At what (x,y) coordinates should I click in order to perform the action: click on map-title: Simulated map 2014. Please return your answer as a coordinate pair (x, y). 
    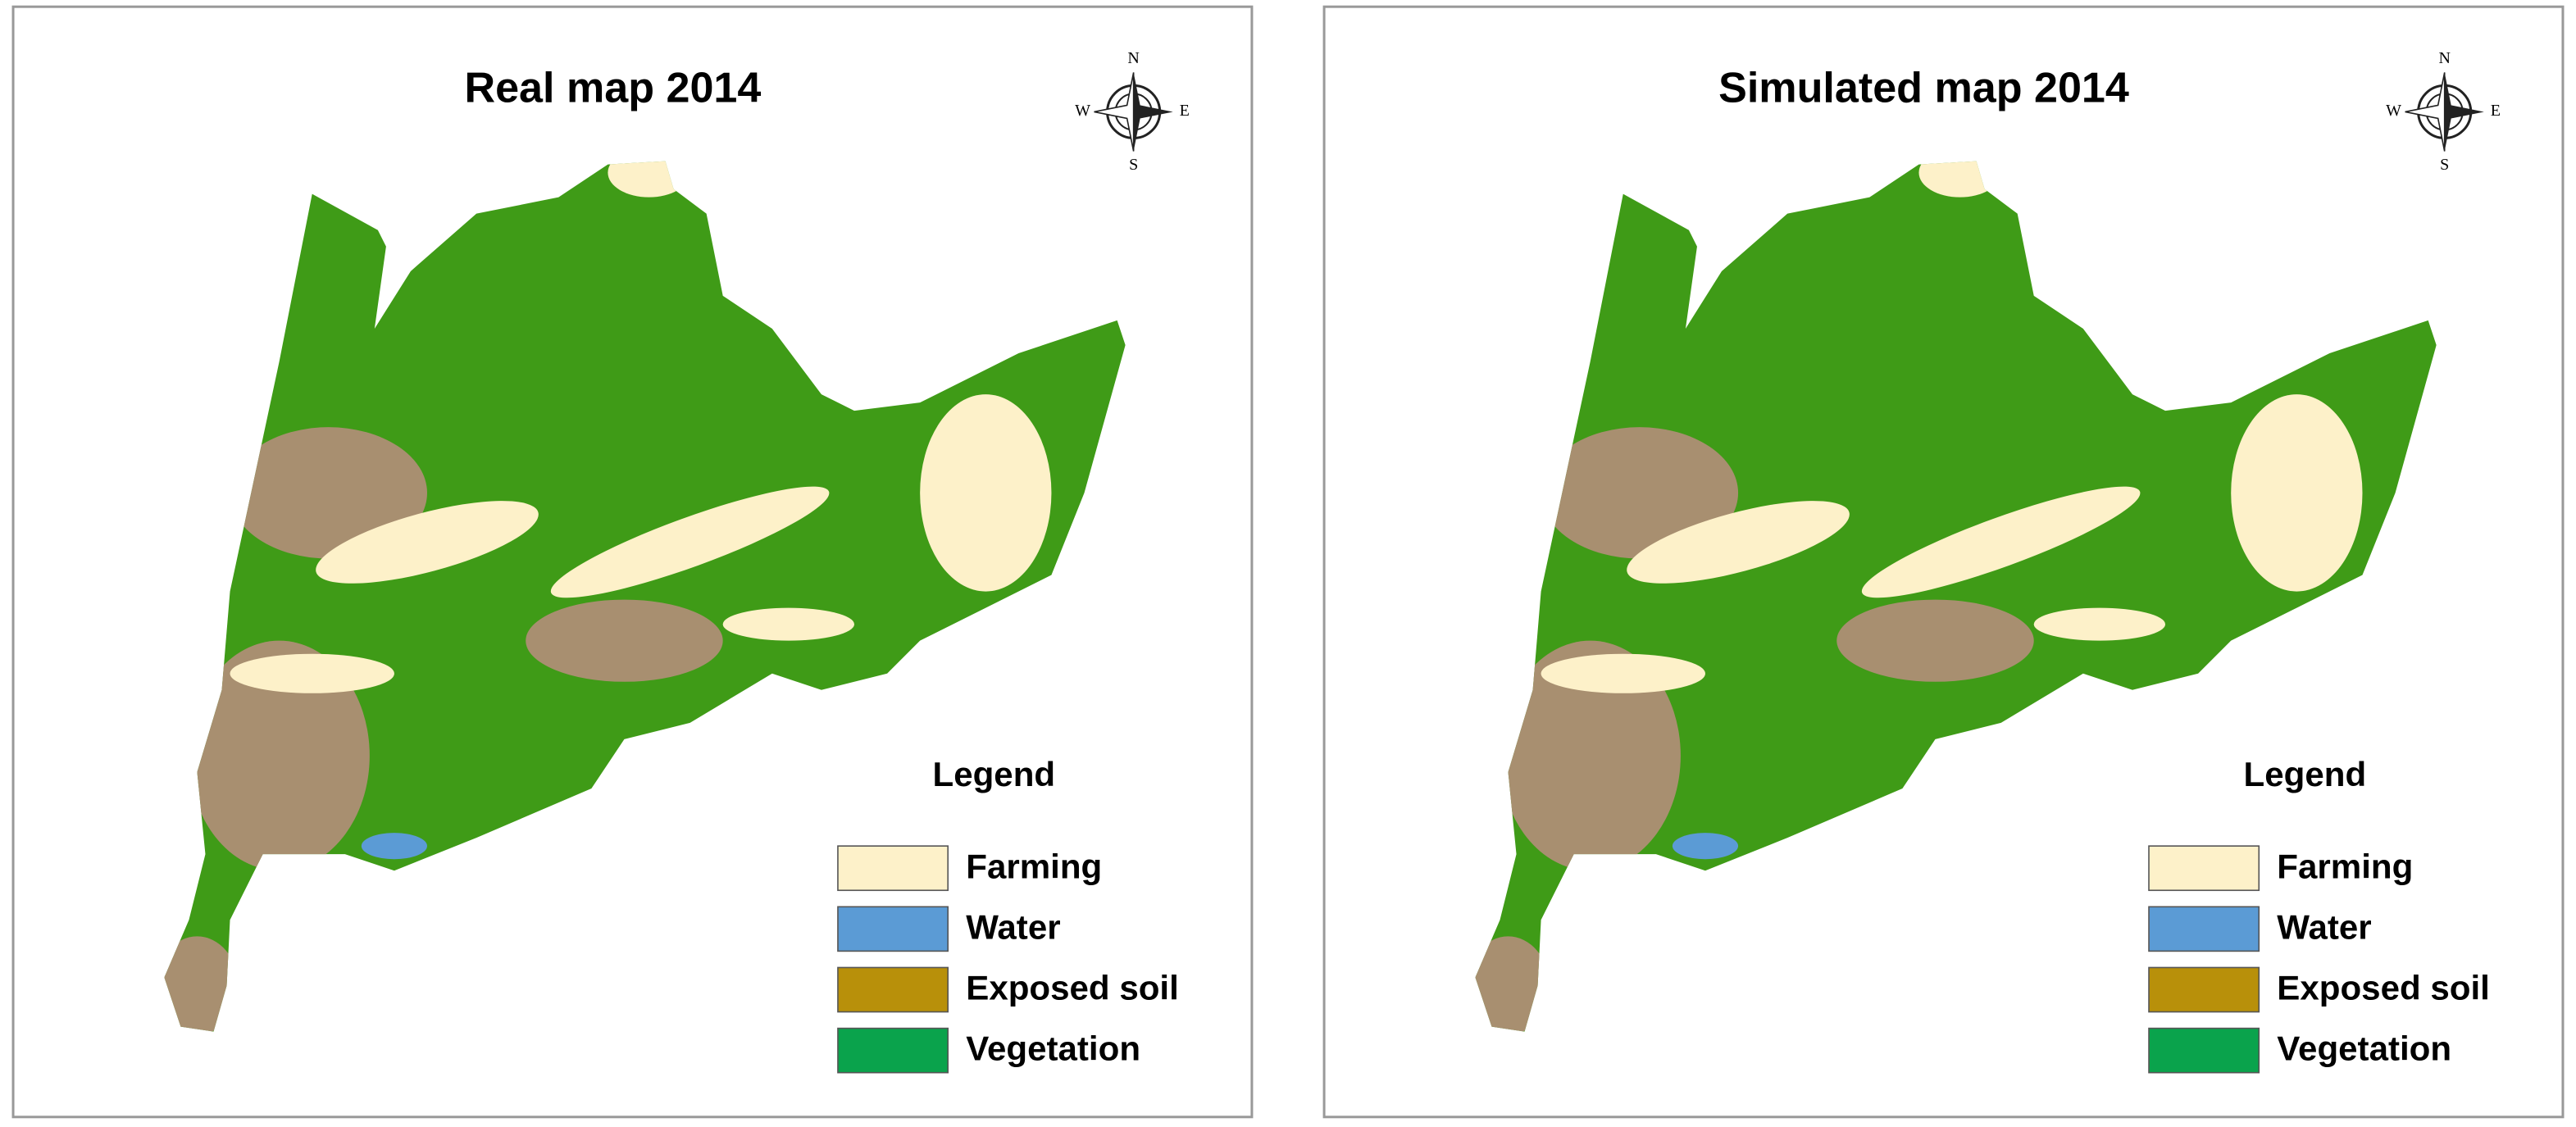
    Looking at the image, I should click on (1923, 87).